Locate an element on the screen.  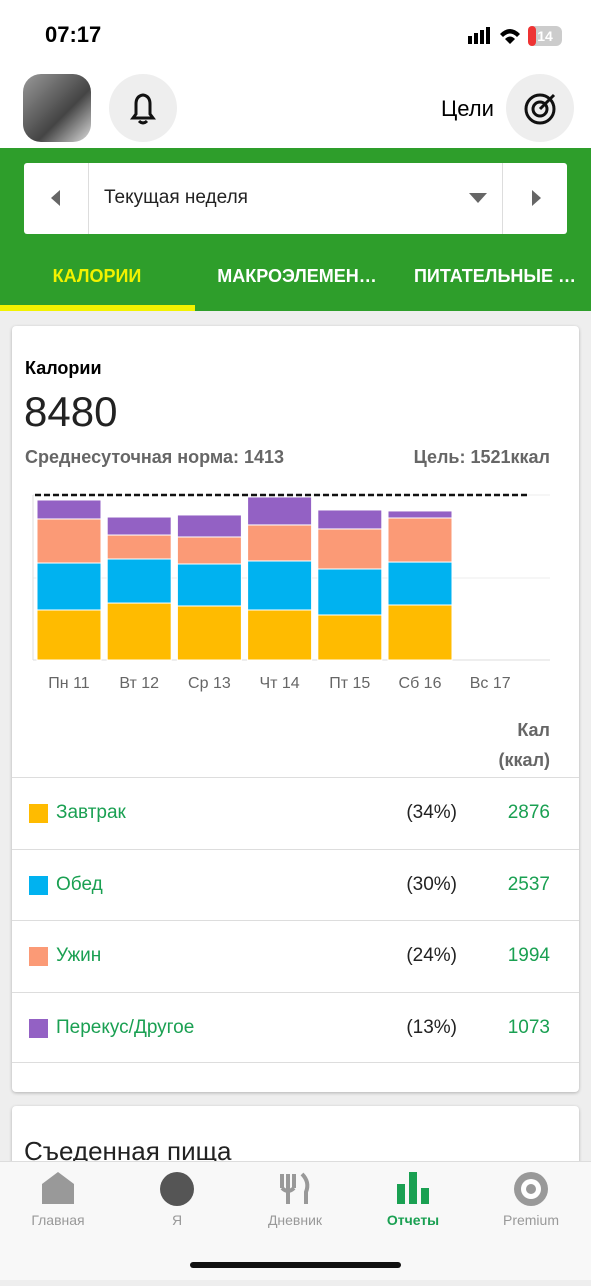
total-calories: 8480 is located at coordinates (71, 411).